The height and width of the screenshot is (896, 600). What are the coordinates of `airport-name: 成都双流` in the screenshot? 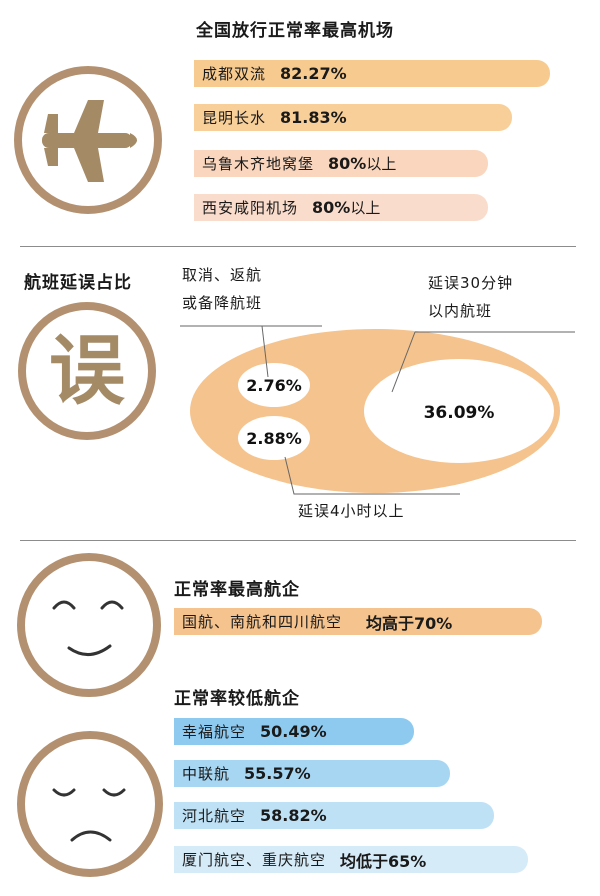 It's located at (234, 74).